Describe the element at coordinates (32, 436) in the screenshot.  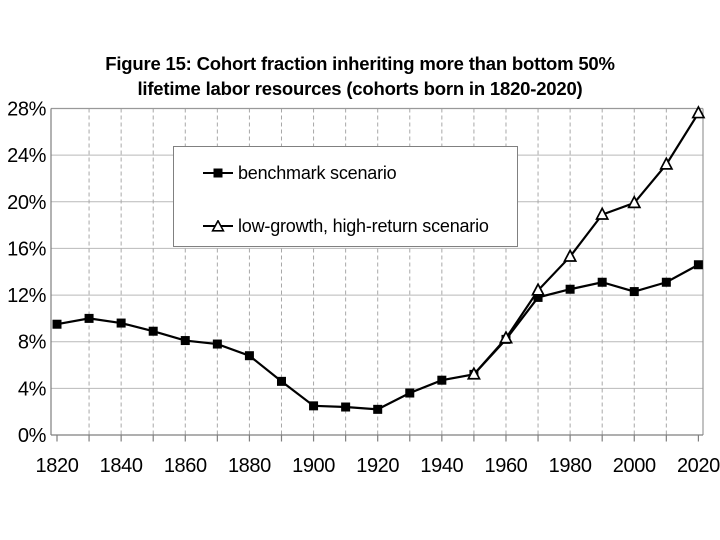
I see `y-axis-tick-label: 0%` at that location.